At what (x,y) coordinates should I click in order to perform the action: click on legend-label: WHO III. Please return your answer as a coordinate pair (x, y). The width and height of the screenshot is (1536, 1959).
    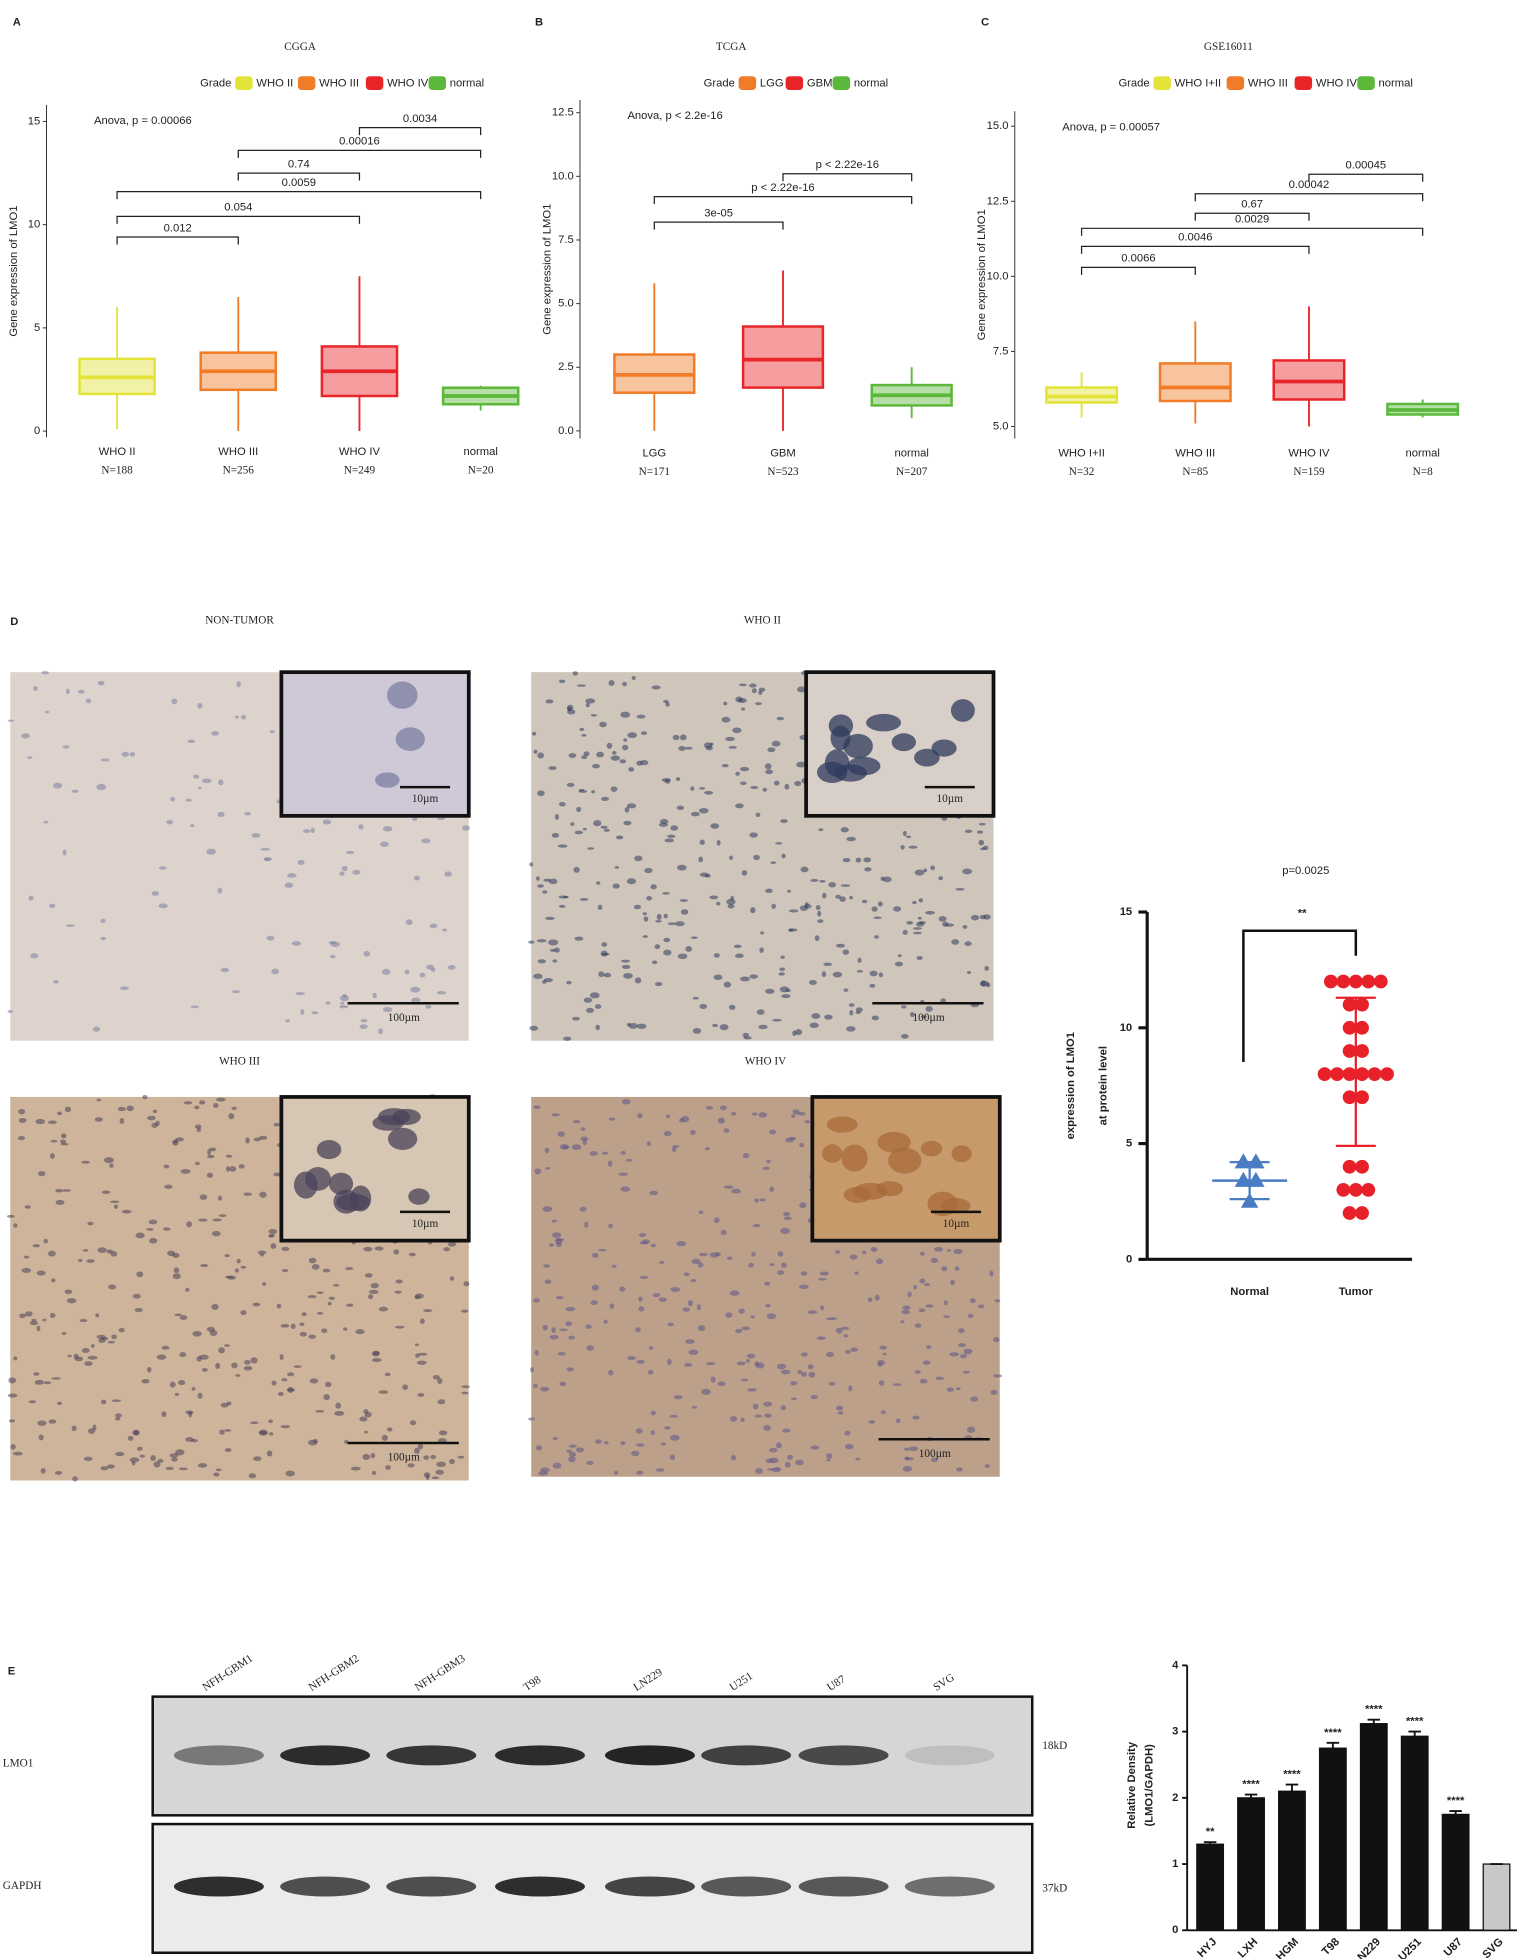
    Looking at the image, I should click on (339, 84).